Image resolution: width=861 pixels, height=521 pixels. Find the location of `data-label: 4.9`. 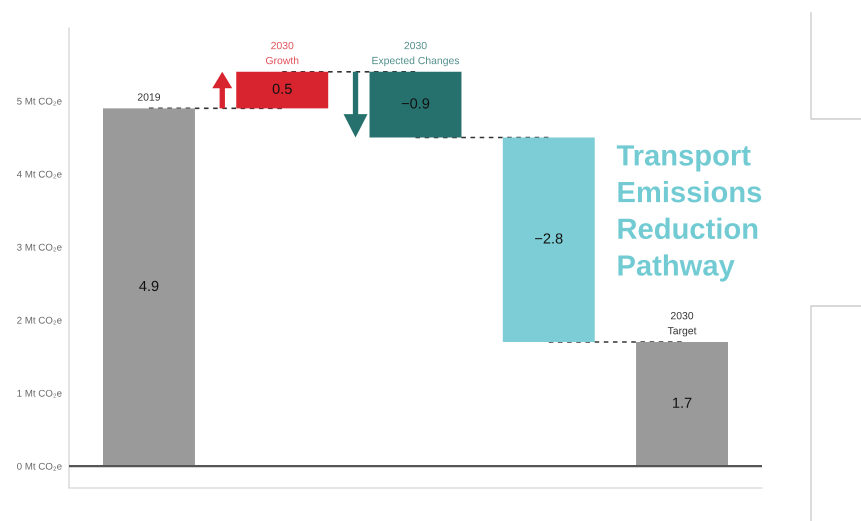

data-label: 4.9 is located at coordinates (148, 286).